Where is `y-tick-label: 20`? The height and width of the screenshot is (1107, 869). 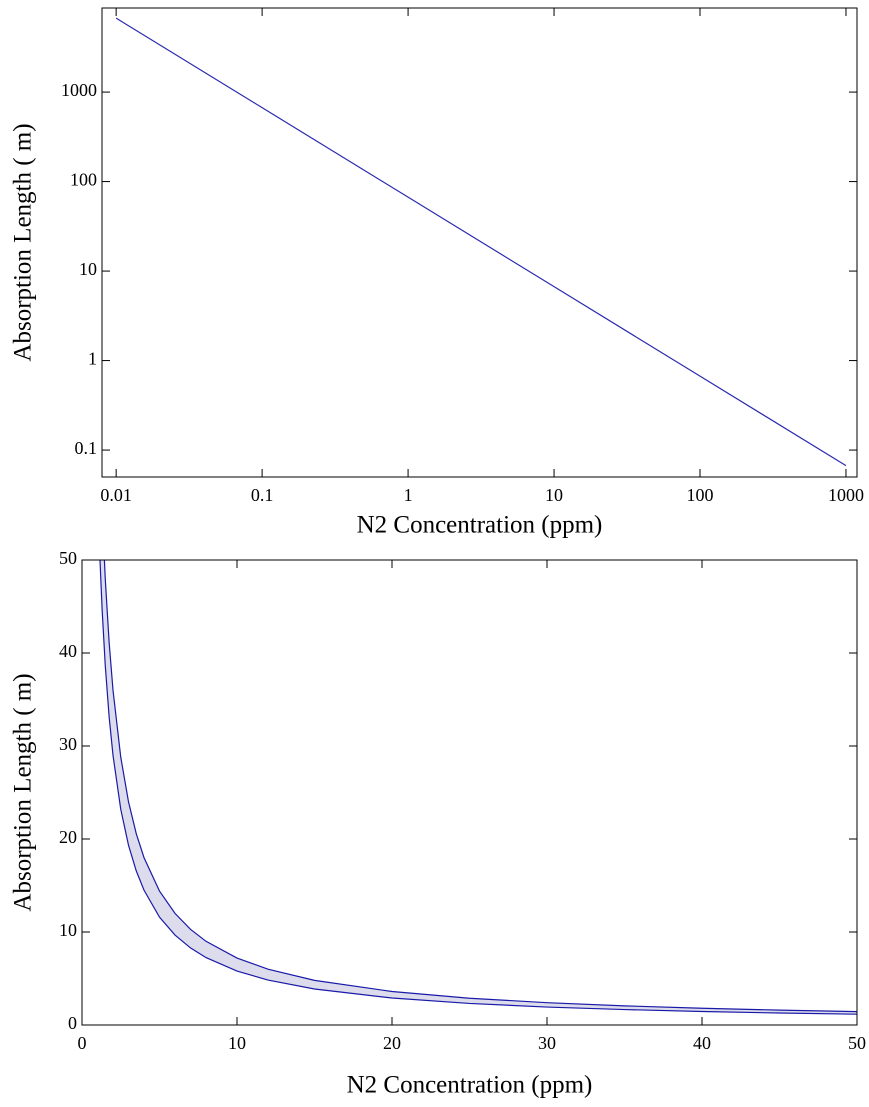
y-tick-label: 20 is located at coordinates (68, 837).